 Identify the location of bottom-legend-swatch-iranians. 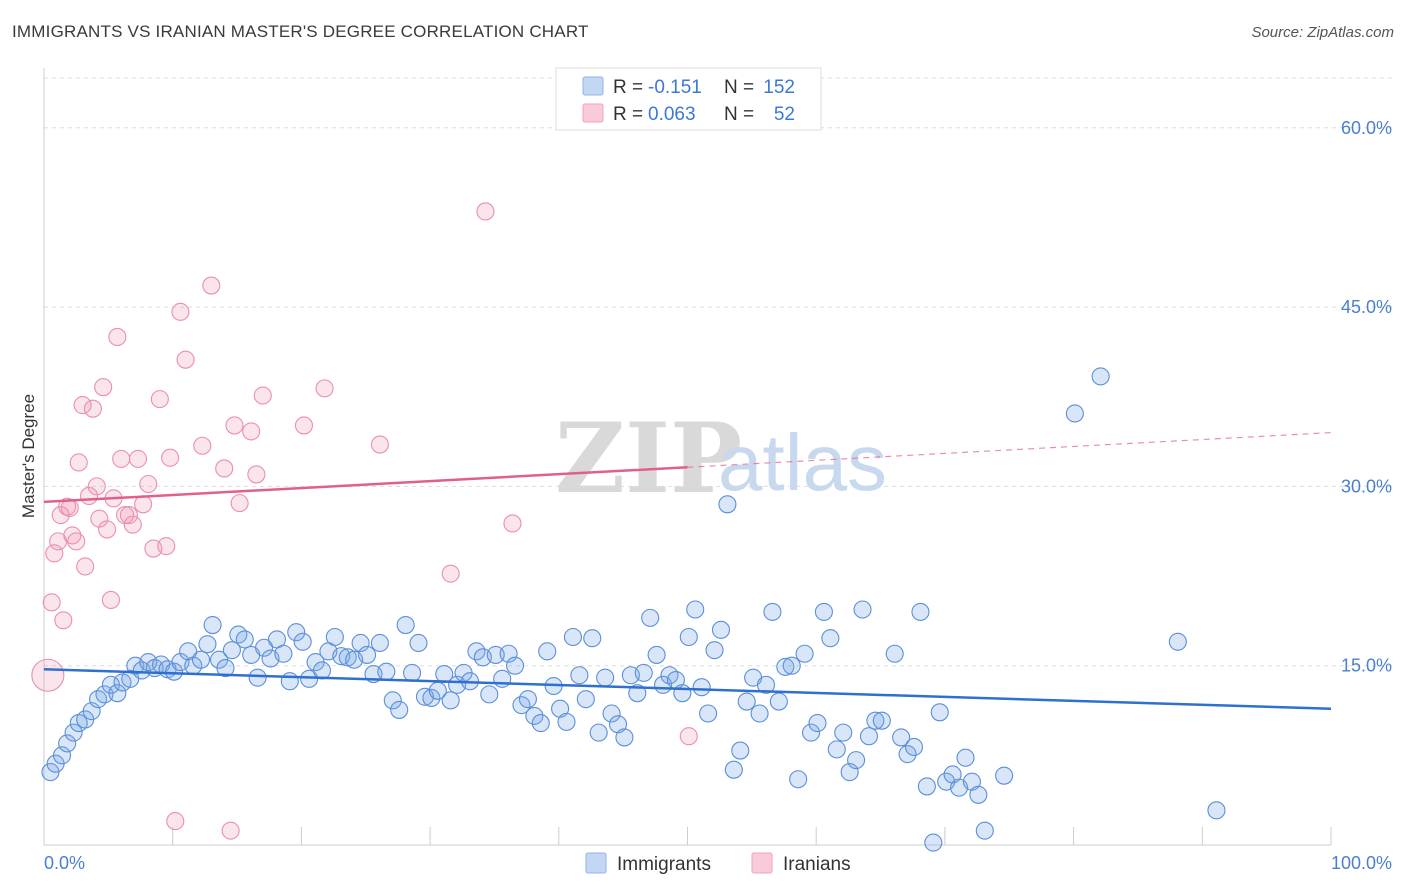
(762, 863).